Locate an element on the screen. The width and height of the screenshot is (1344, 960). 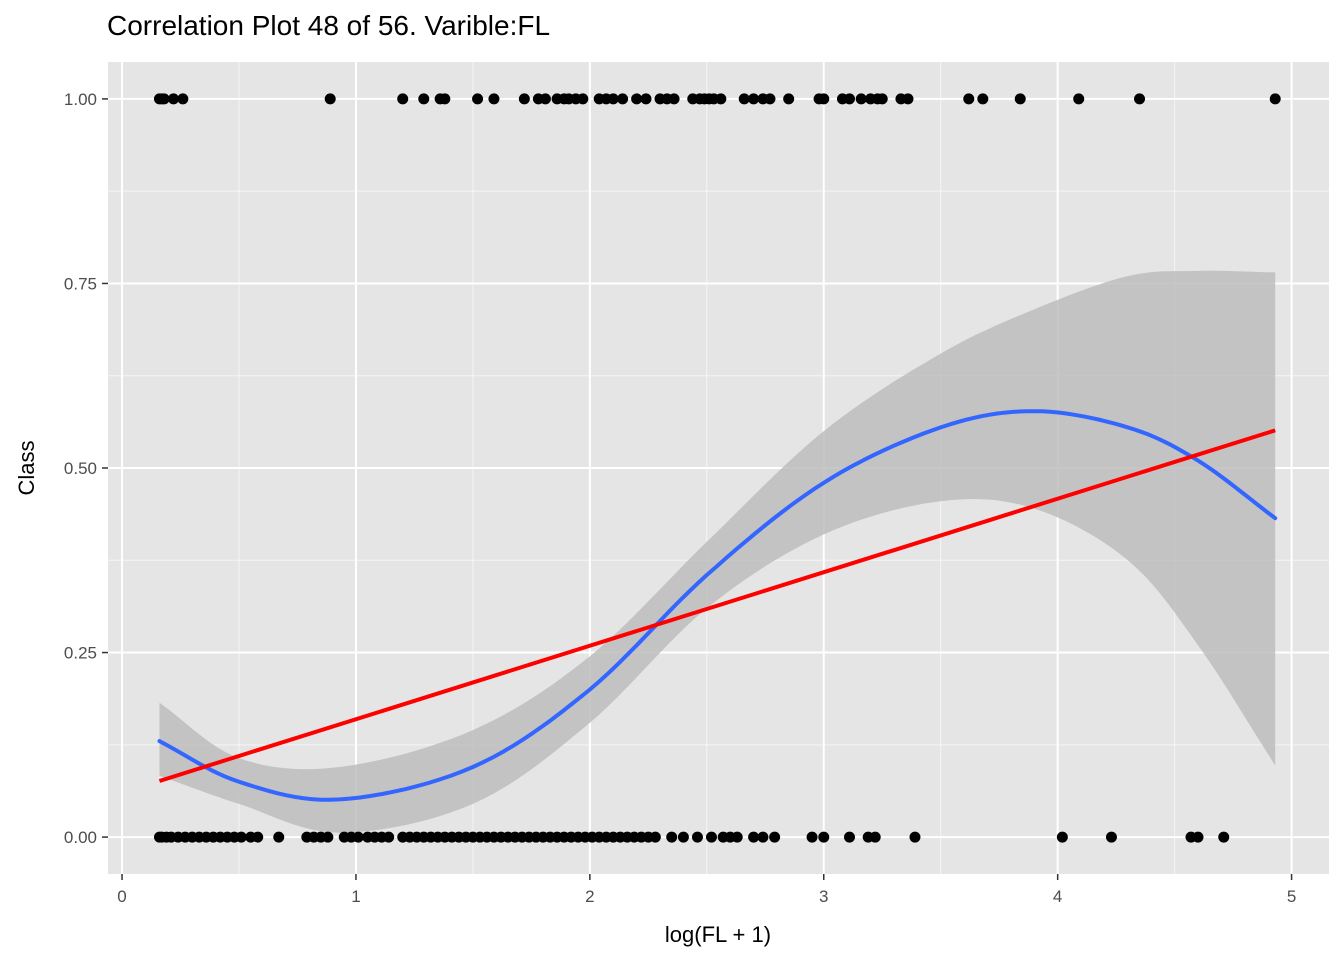
x-tick-label: 0 is located at coordinates (121, 896).